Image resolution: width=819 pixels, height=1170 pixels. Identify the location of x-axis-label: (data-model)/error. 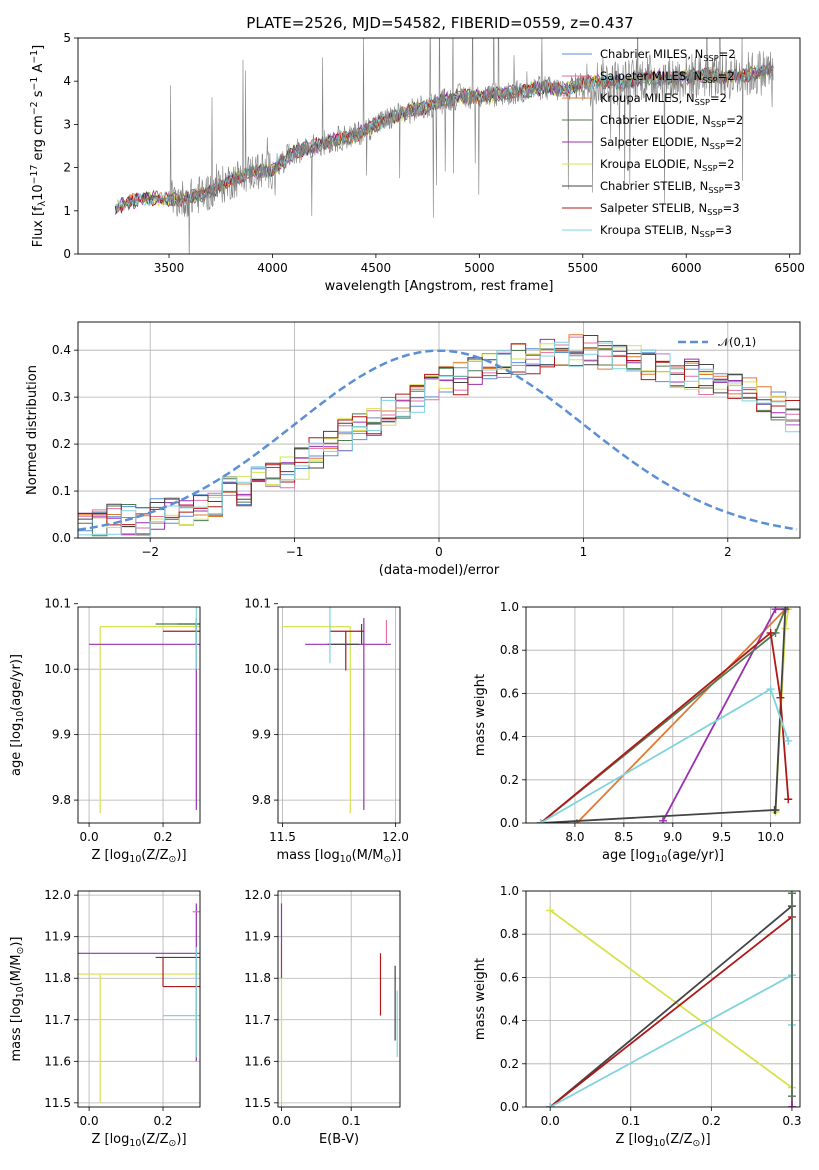
(439, 570).